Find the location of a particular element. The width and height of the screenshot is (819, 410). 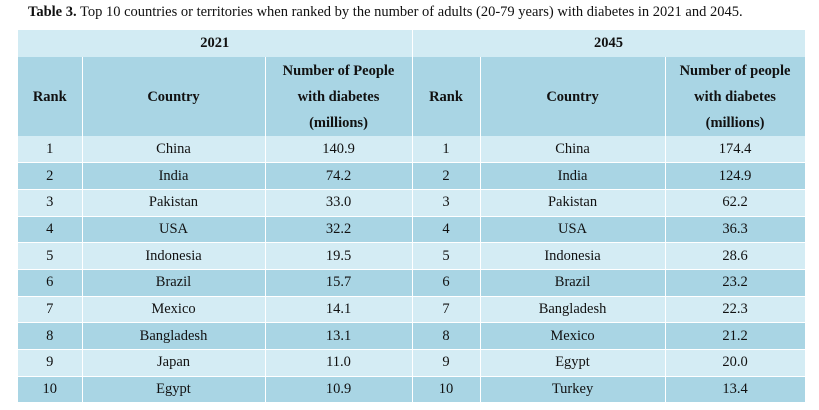

table-cell: 10.9 is located at coordinates (339, 390).